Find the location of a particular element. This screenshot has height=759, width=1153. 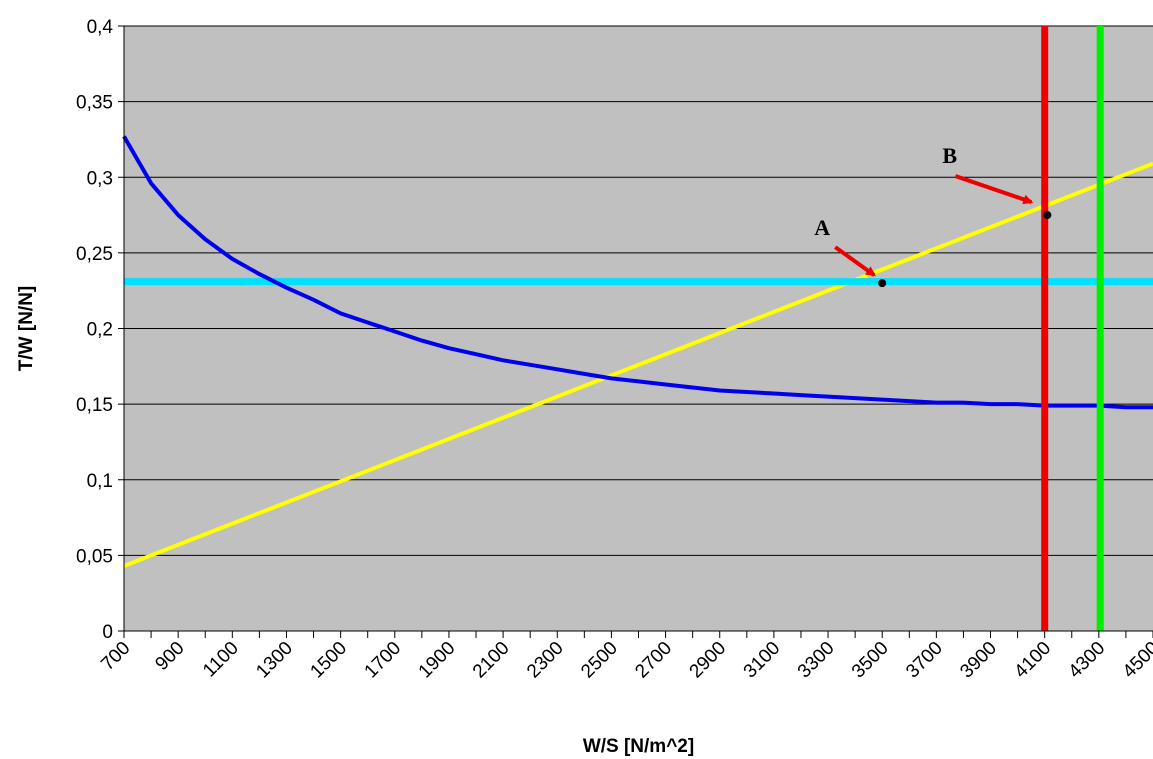

x-tick-label: 4100 is located at coordinates (1032, 660).